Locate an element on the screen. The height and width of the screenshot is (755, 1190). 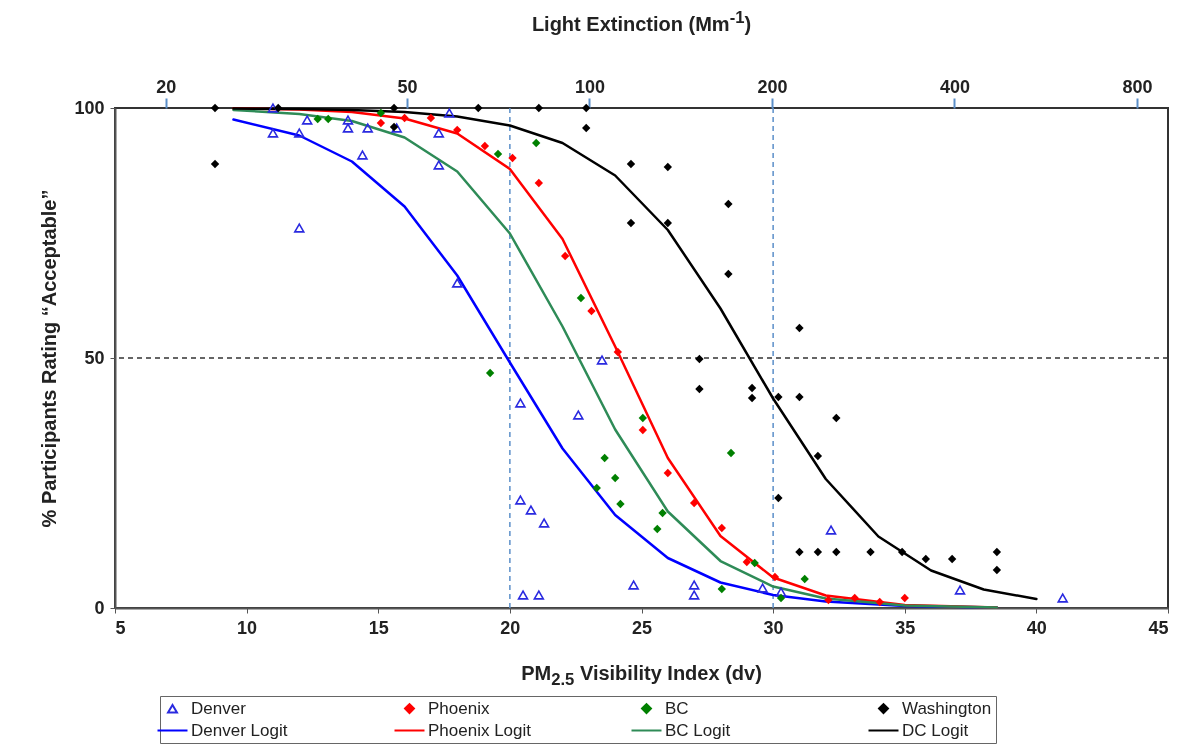
legend-label: BC is located at coordinates (677, 708).